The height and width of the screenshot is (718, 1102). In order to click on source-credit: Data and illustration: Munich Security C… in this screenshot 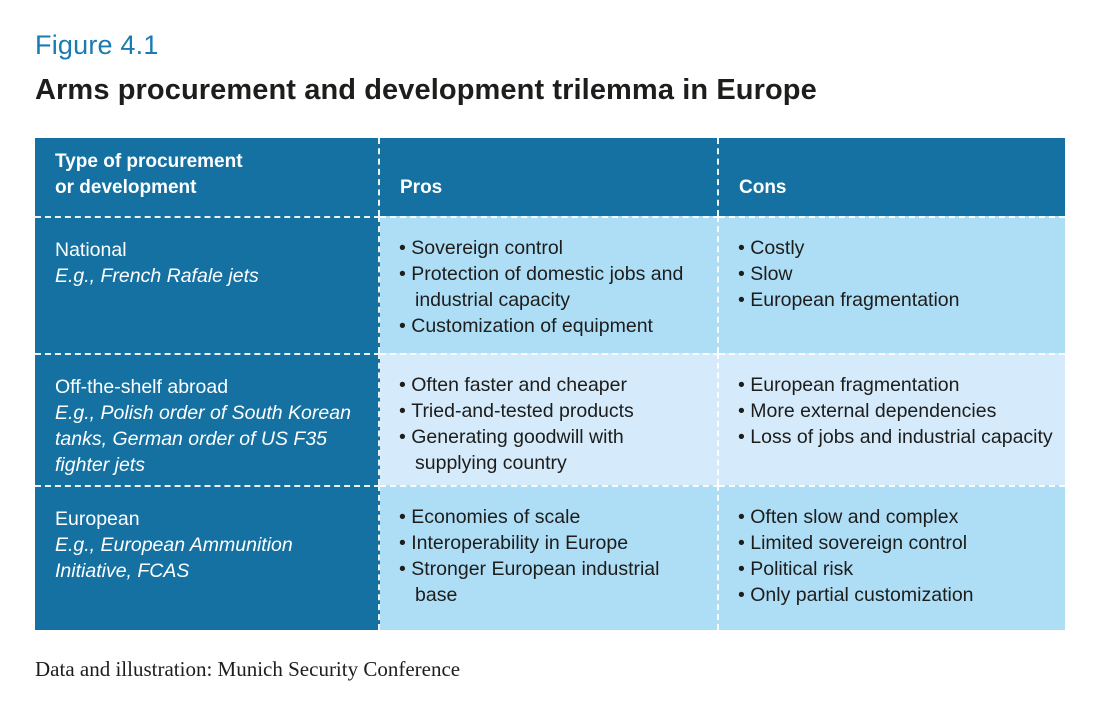, I will do `click(248, 669)`.